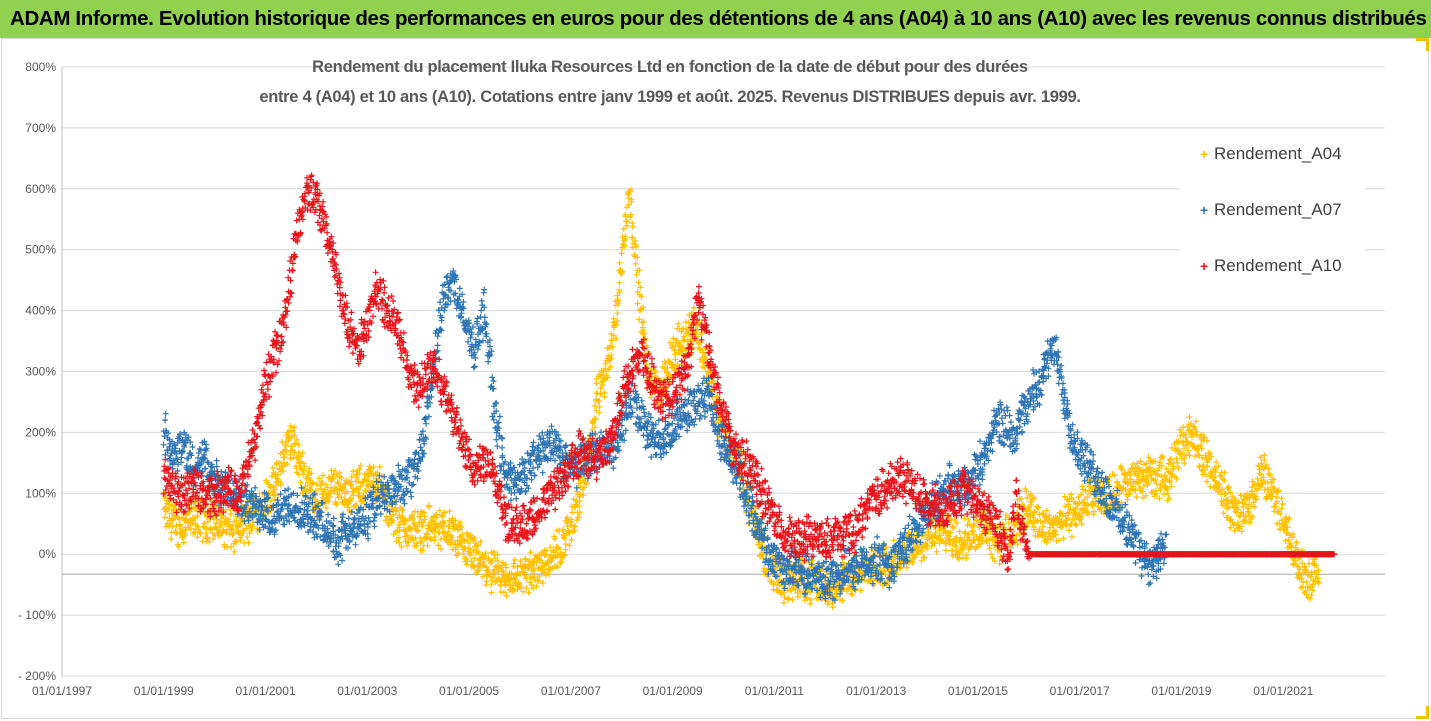  I want to click on x-tick-label: 01/01/2009, so click(673, 691).